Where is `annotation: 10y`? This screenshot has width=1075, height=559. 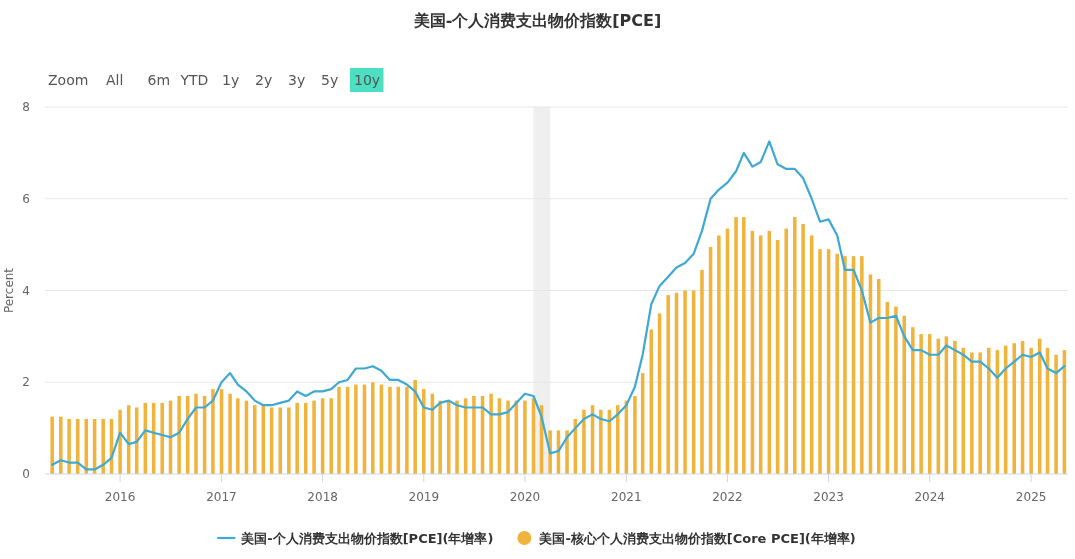
annotation: 10y is located at coordinates (367, 80).